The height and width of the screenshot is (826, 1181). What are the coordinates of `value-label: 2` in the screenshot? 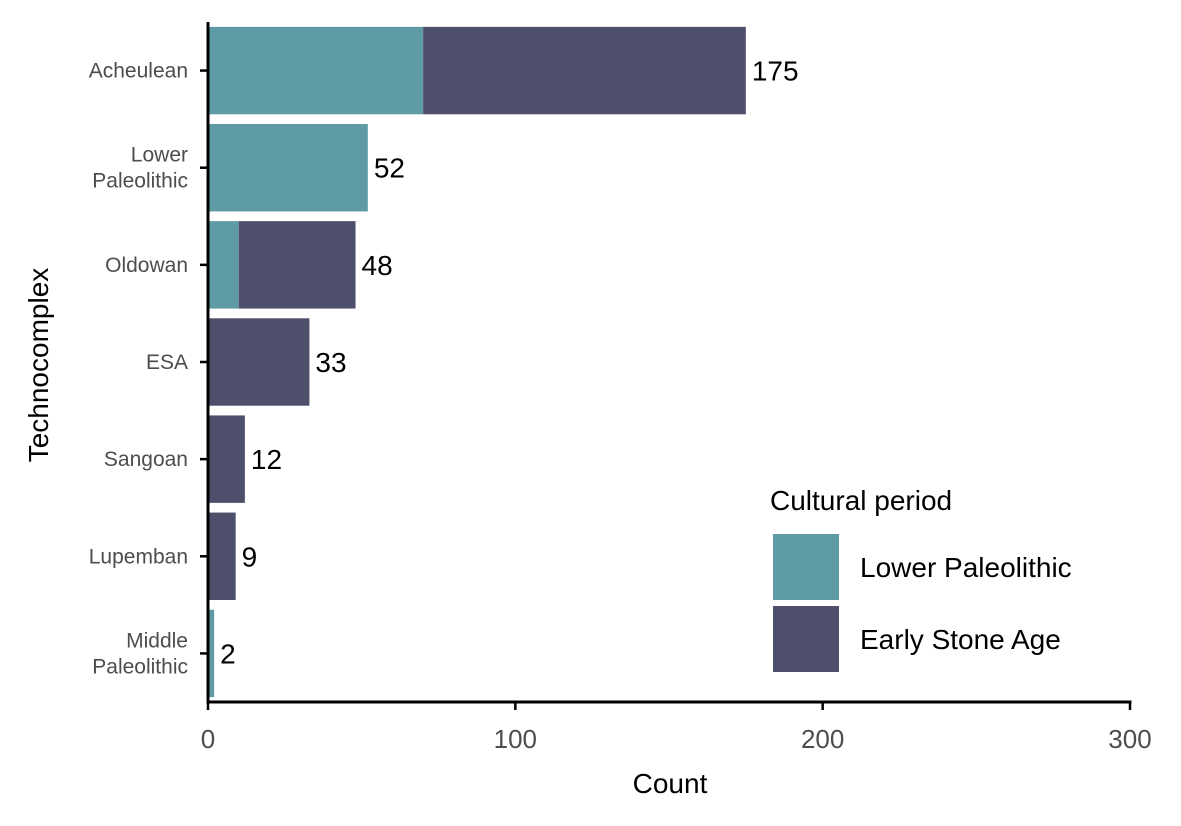 It's located at (228, 653).